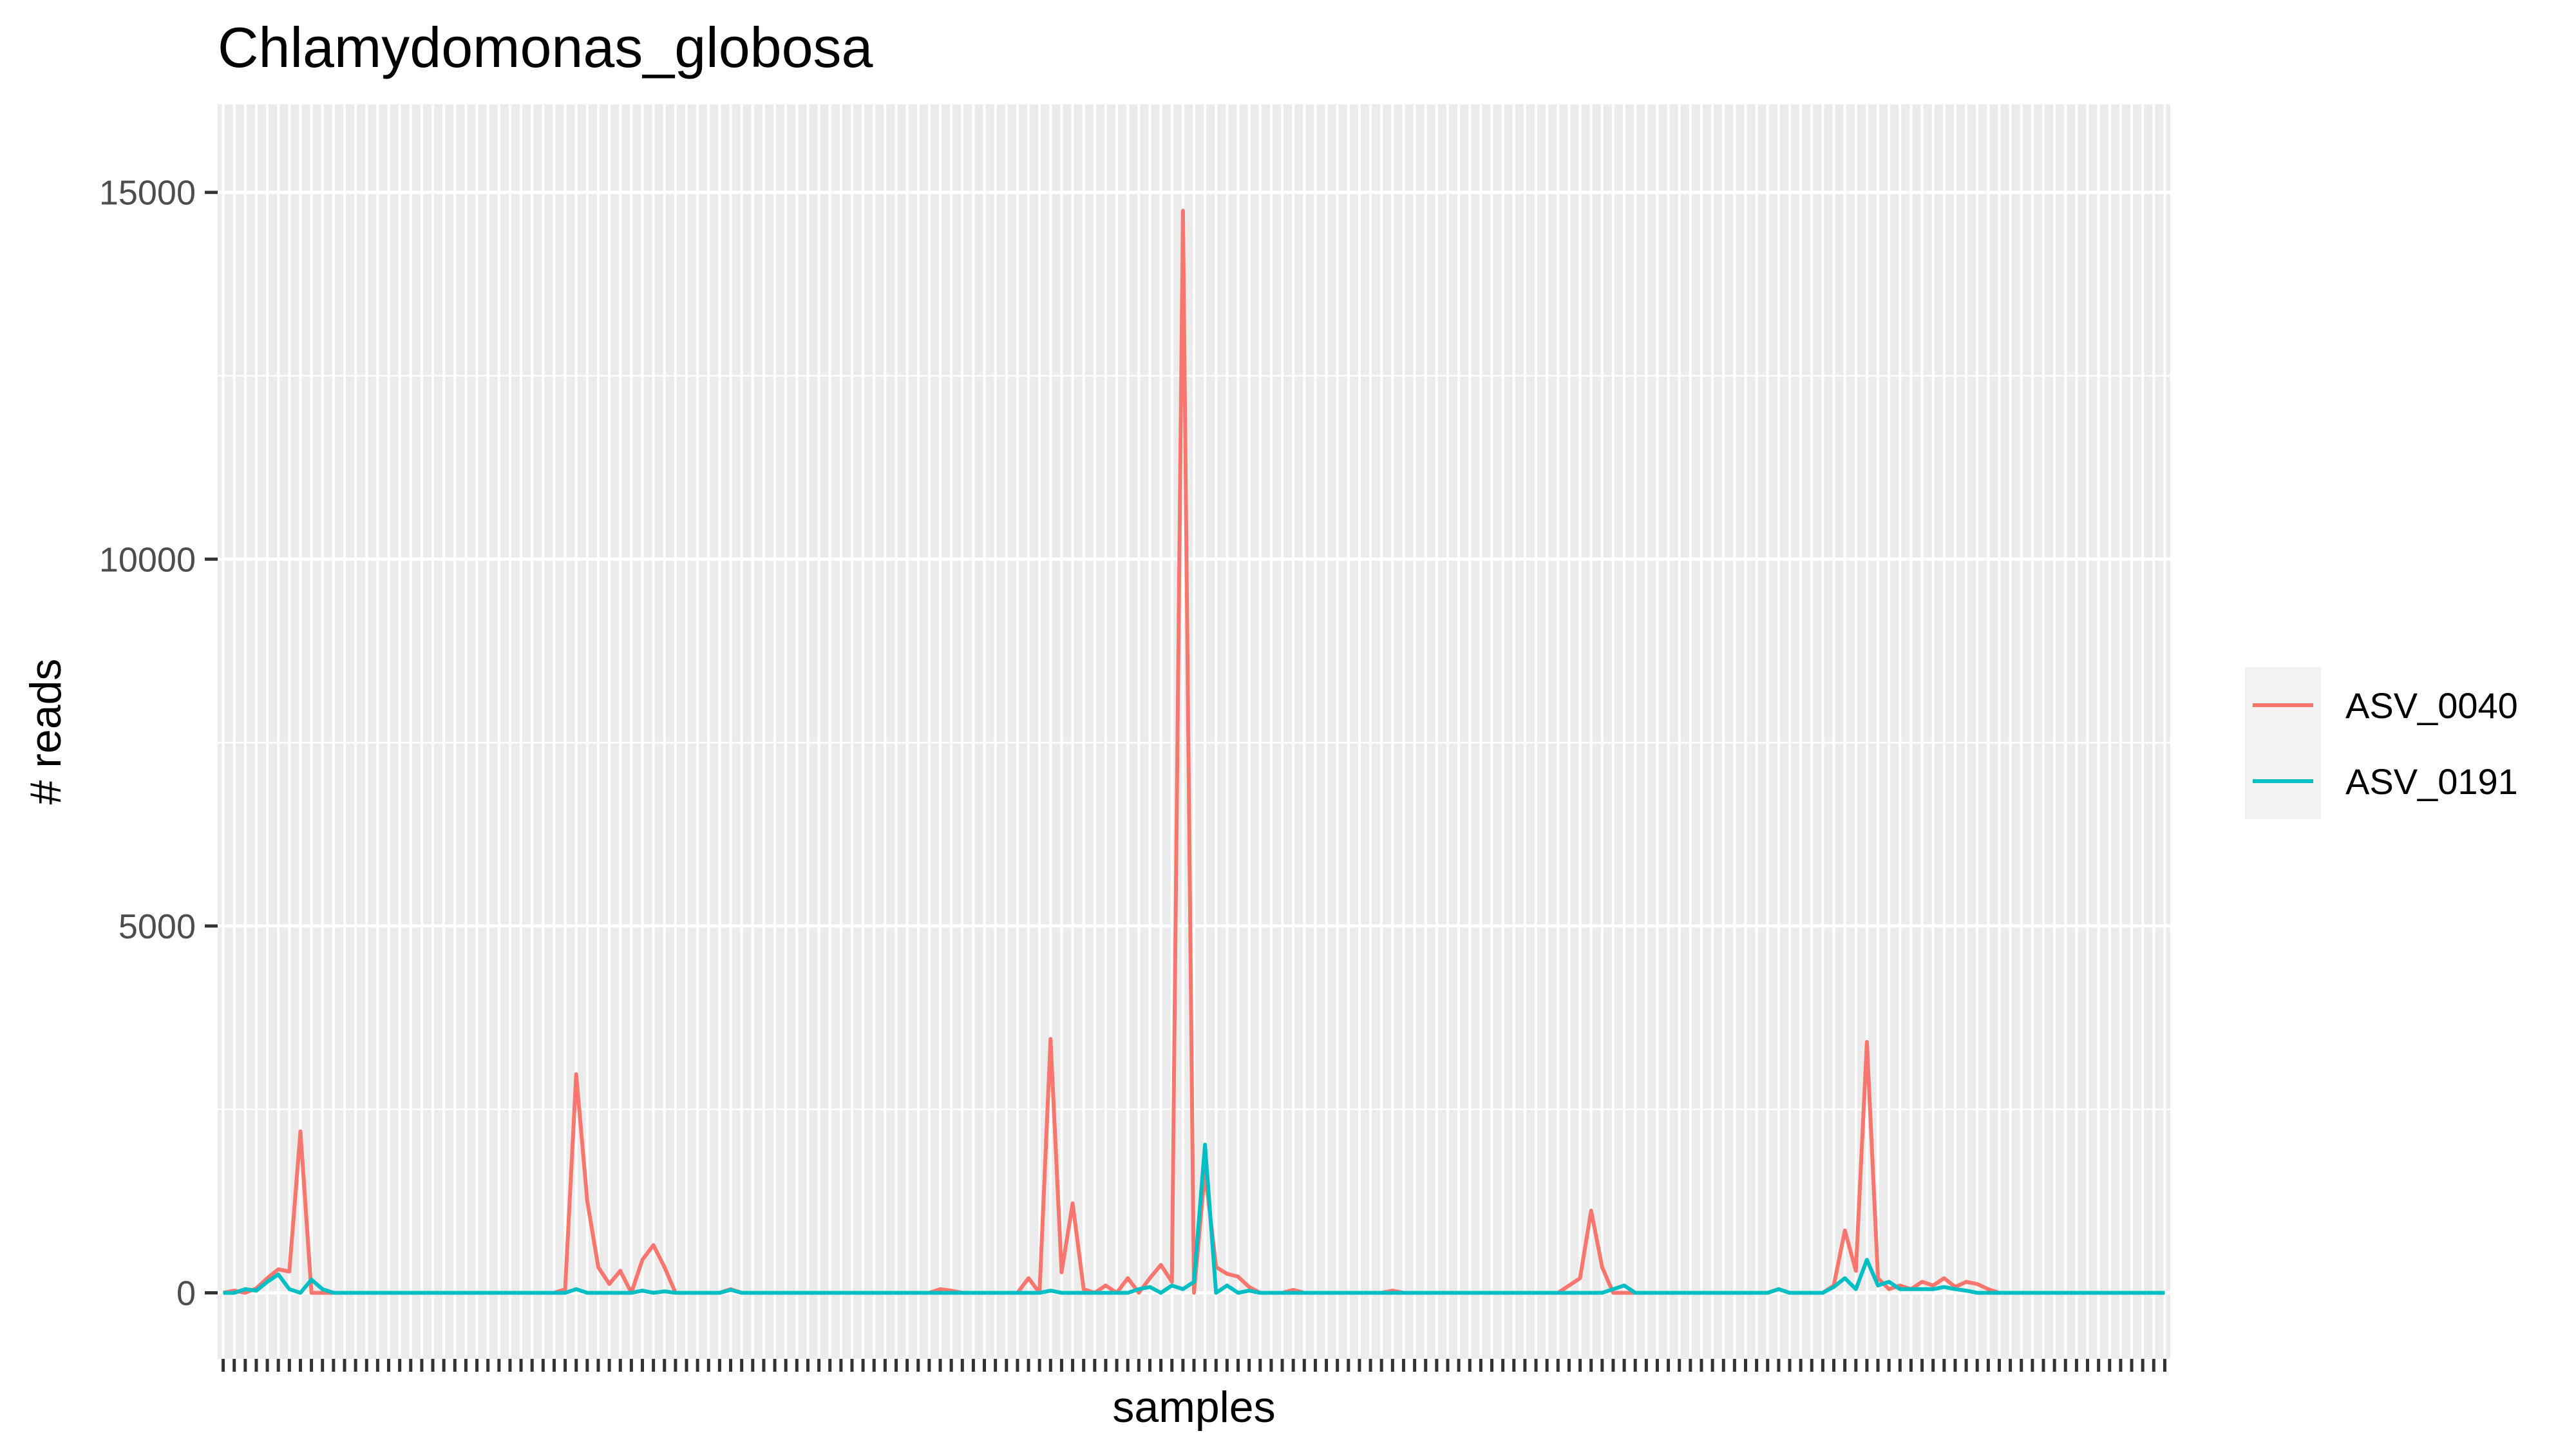 Image resolution: width=2576 pixels, height=1449 pixels. Describe the element at coordinates (2431, 781) in the screenshot. I see `legend-label: ASV_0191` at that location.